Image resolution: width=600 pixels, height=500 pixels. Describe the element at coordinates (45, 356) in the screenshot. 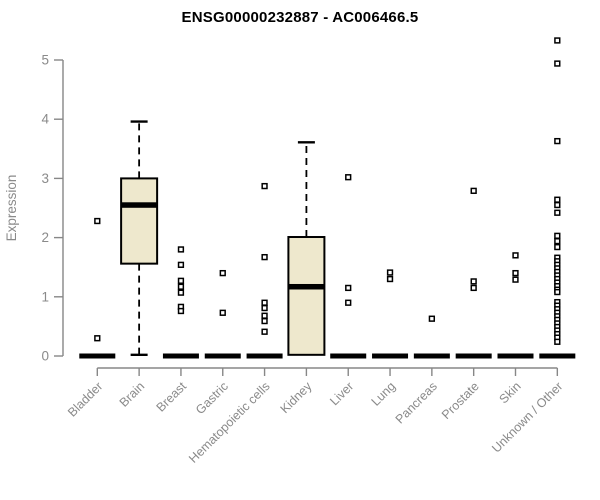

I see `y-tick-label: 0` at that location.